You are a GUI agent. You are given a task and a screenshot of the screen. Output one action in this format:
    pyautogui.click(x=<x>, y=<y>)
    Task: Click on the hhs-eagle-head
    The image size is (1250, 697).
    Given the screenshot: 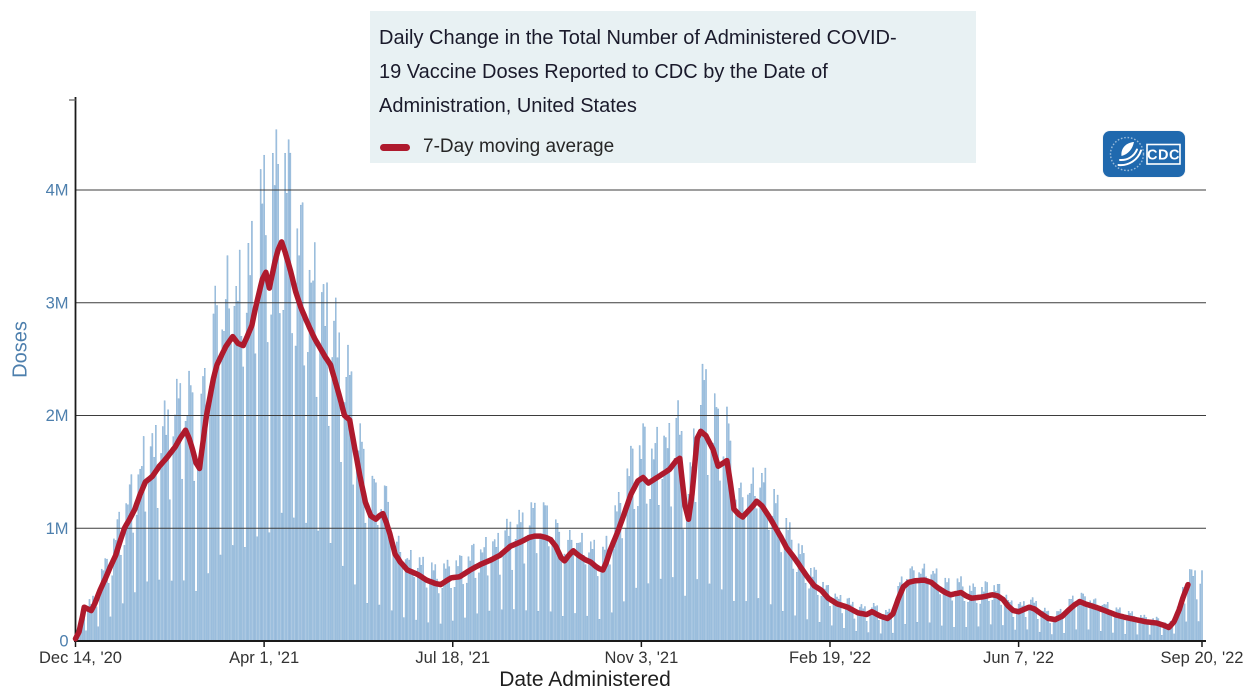 What is the action you would take?
    pyautogui.click(x=1127, y=149)
    